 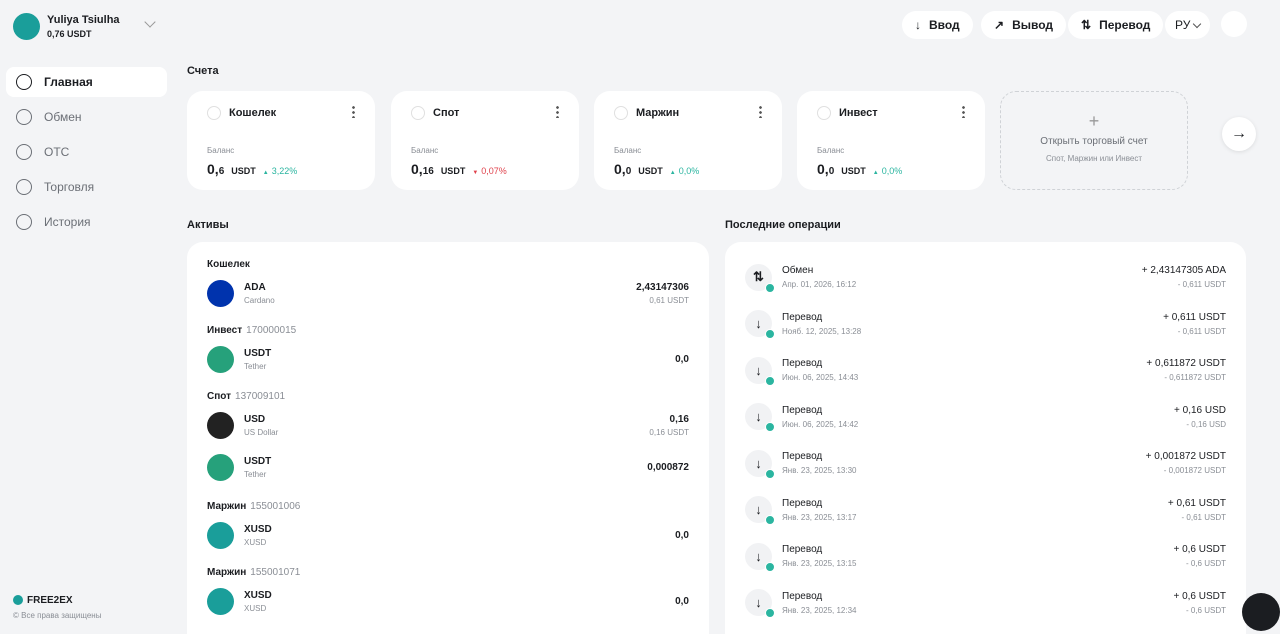 What do you see at coordinates (68, 82) in the screenshot?
I see `nav-label: Главная` at bounding box center [68, 82].